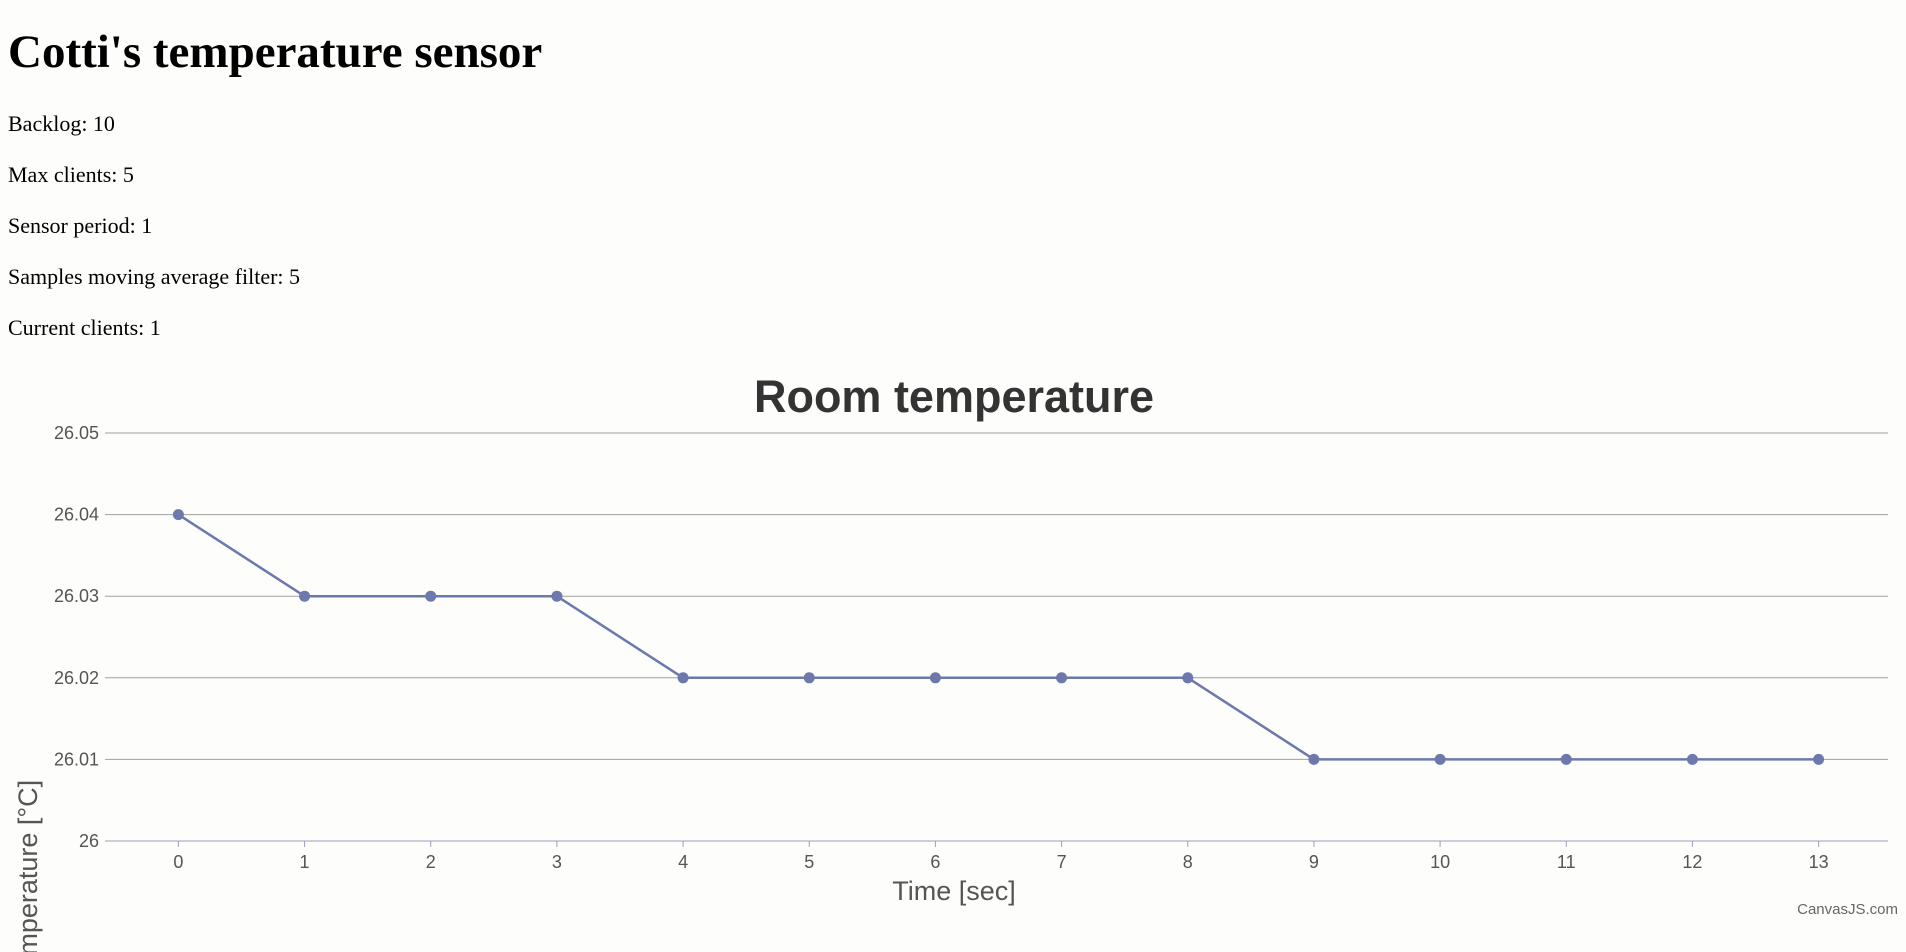 The height and width of the screenshot is (952, 1906). I want to click on x-tick-label: 11, so click(1566, 862).